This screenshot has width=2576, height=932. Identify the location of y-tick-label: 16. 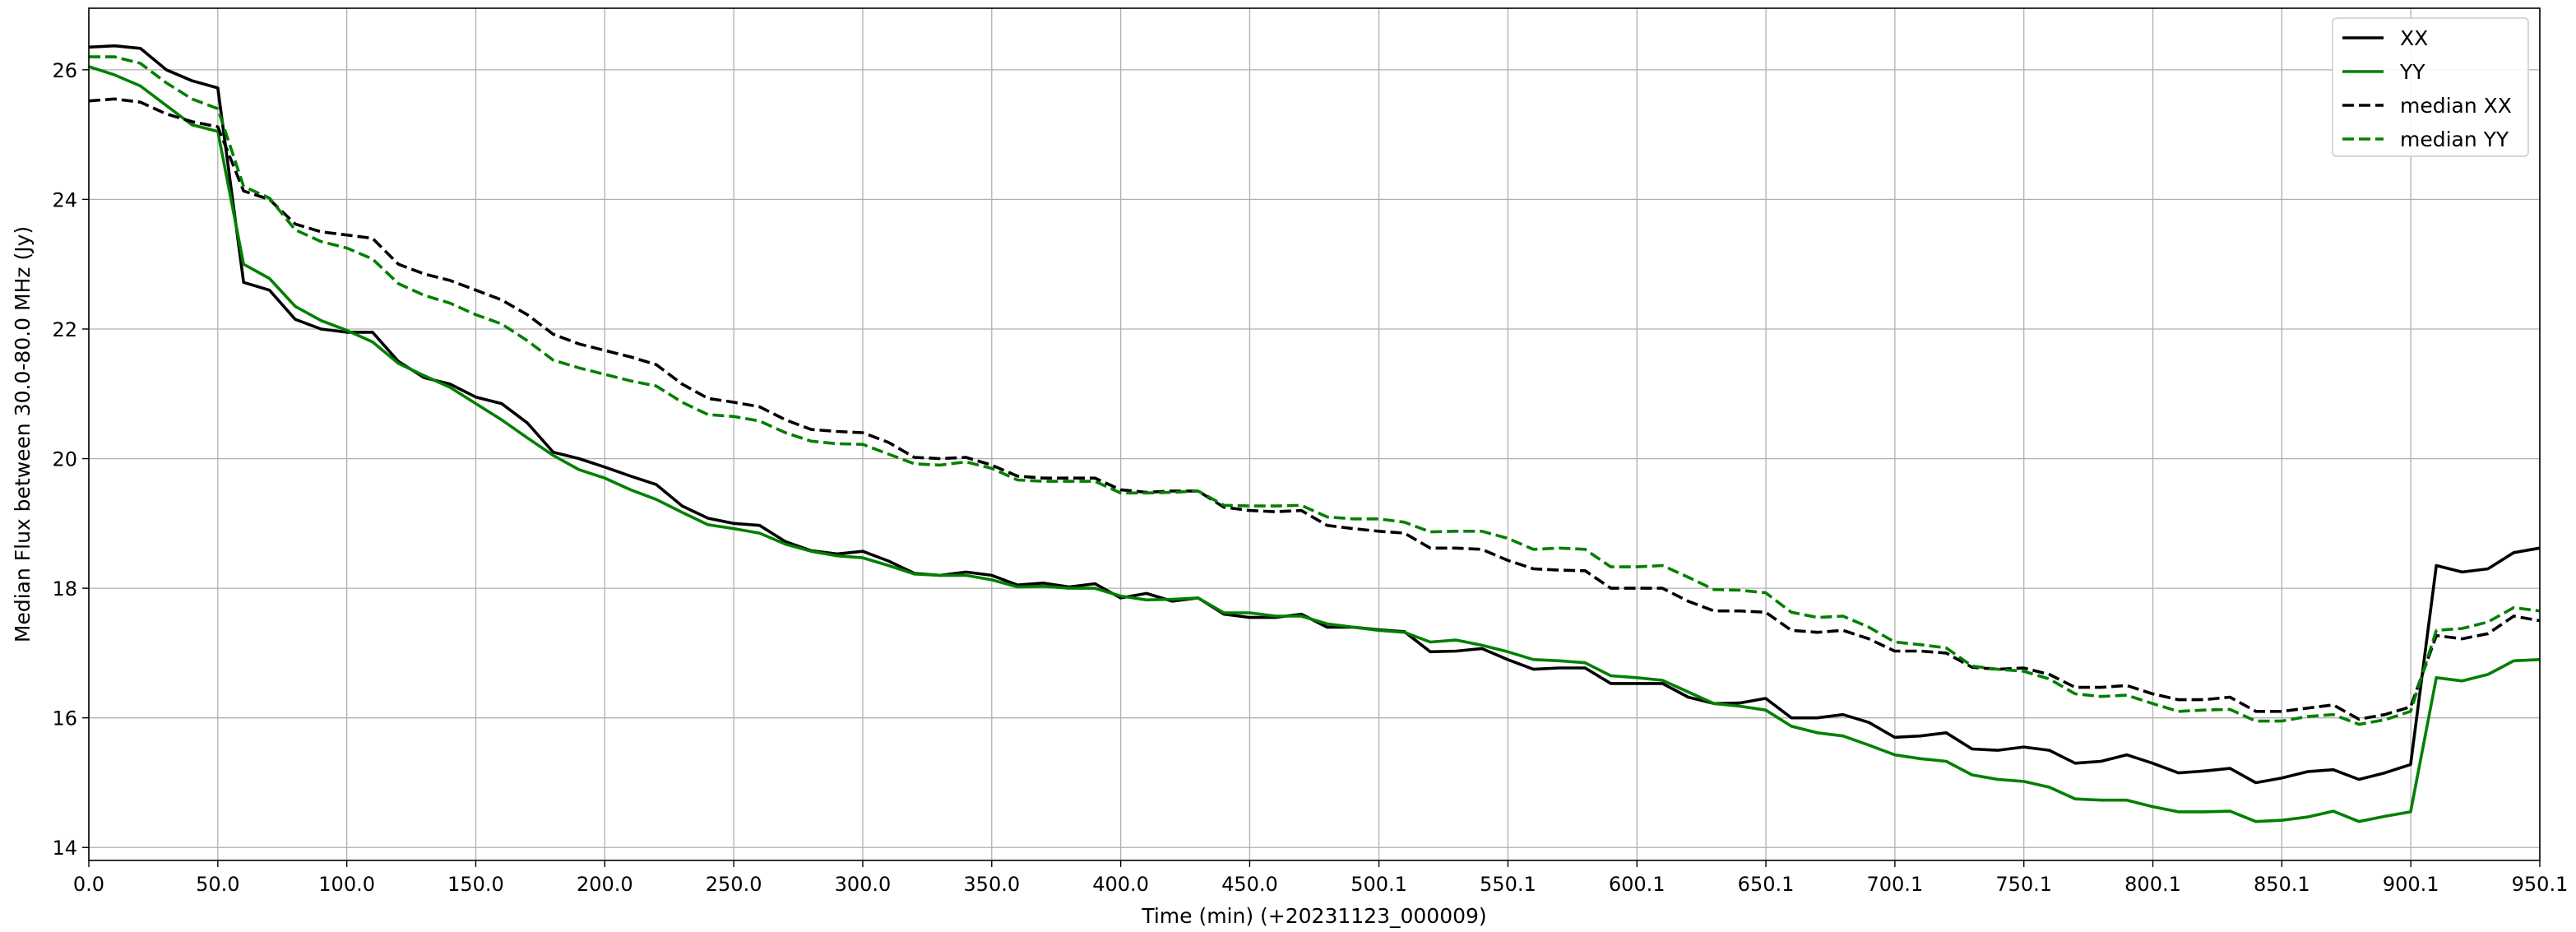
(64, 718).